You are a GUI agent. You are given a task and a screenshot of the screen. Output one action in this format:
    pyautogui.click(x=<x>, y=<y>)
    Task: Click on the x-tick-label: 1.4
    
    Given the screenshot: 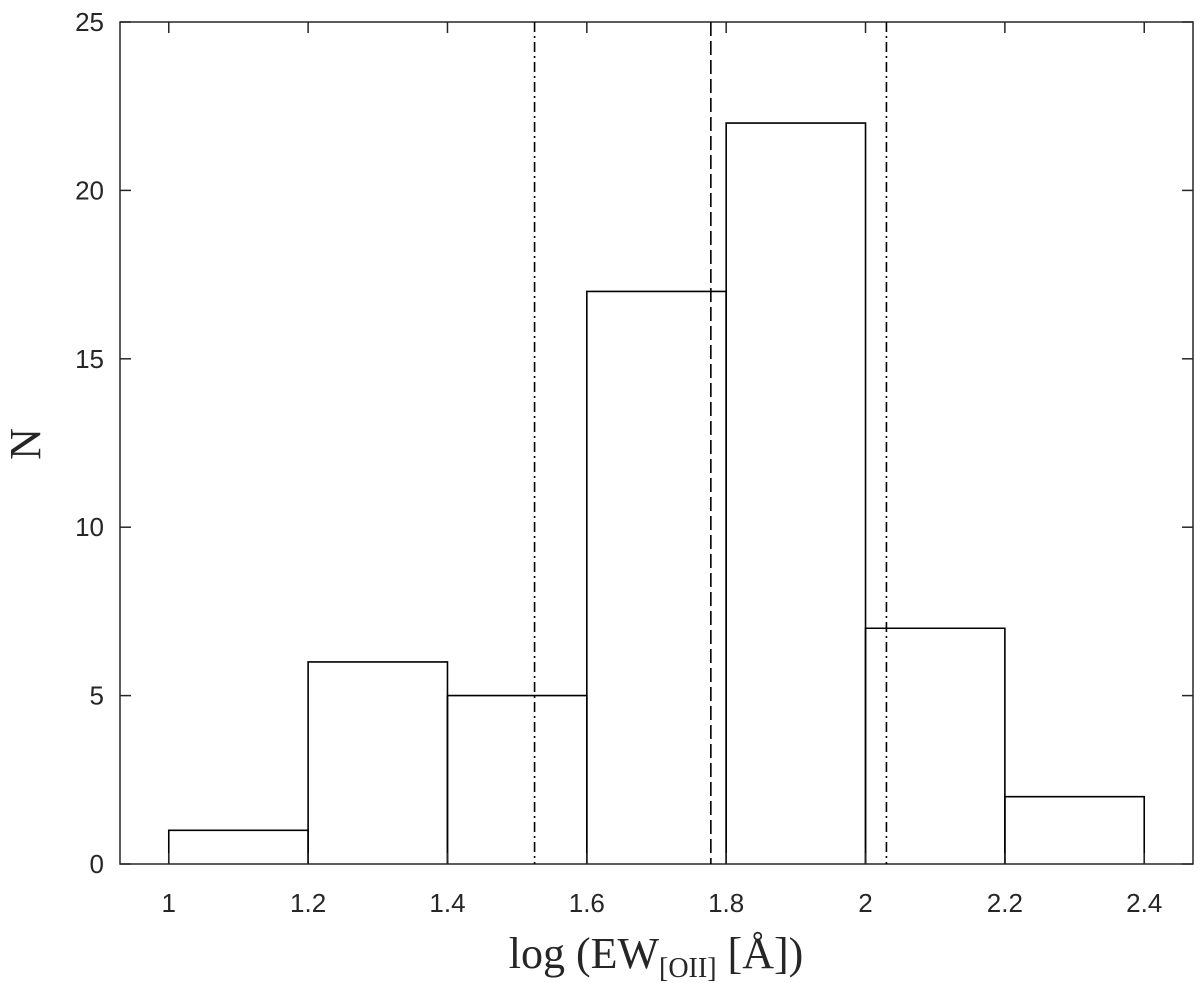 What is the action you would take?
    pyautogui.click(x=447, y=903)
    